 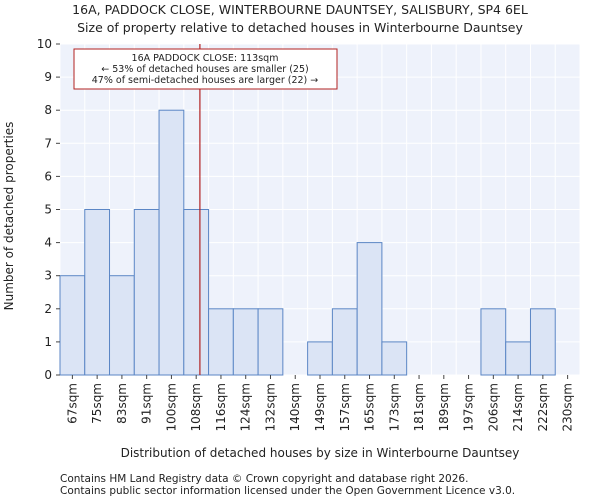 I want to click on y-tick-label: 5, so click(x=48, y=210).